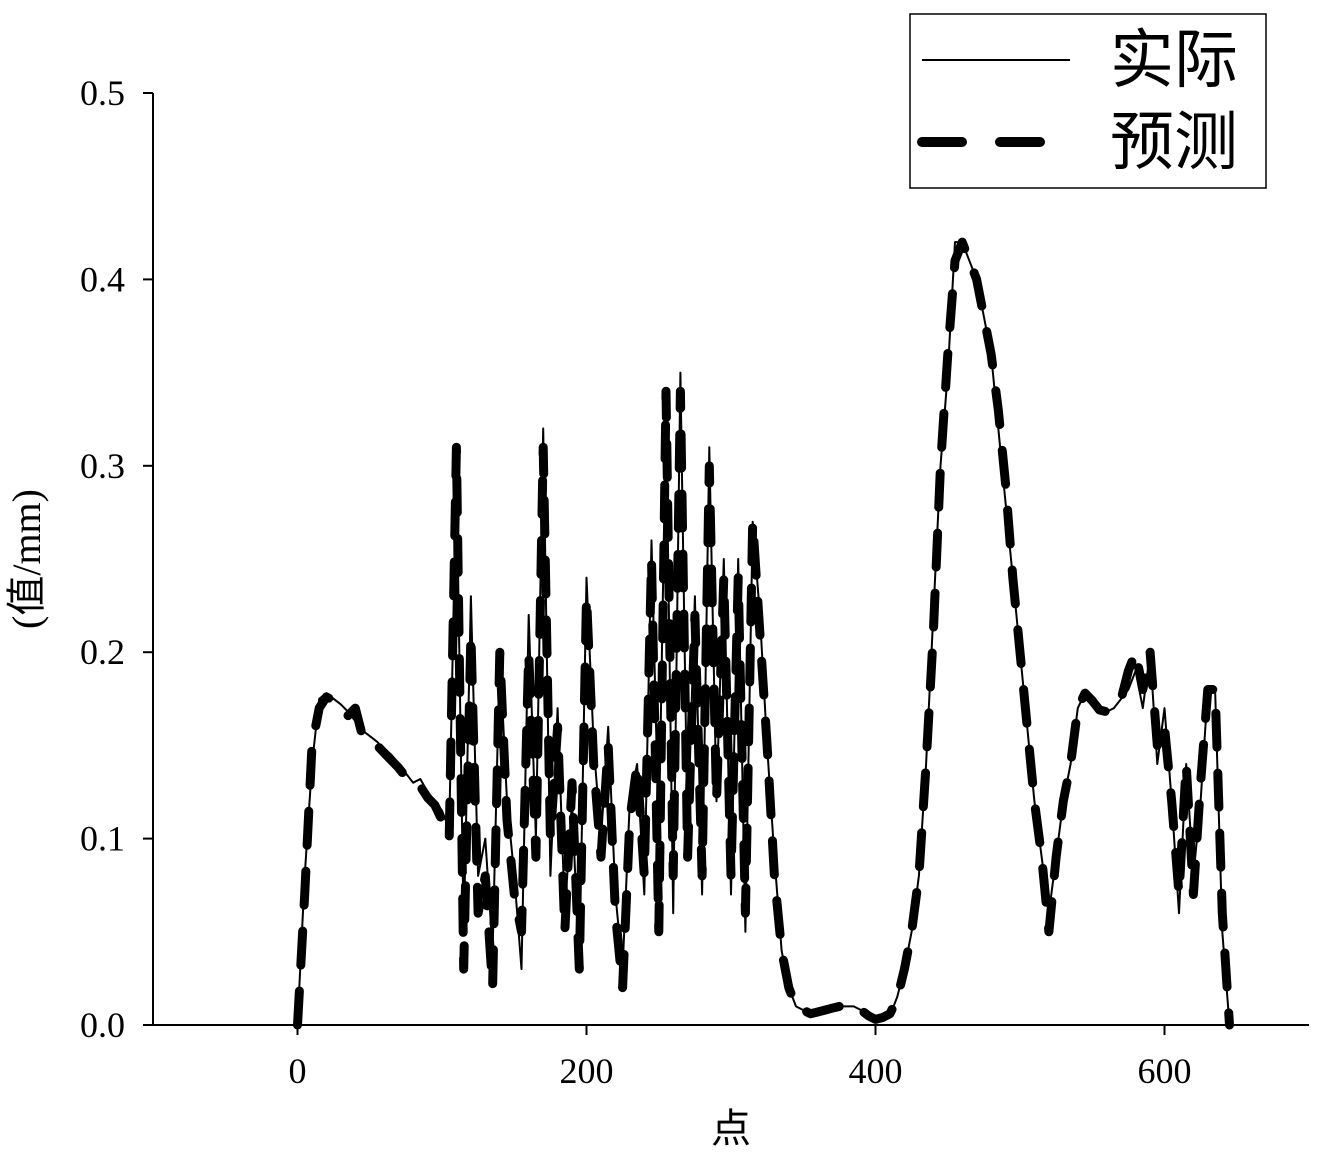  I want to click on y-tick-label: 0.1, so click(102, 839).